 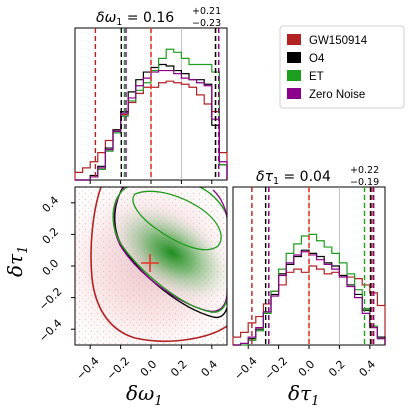 I want to click on omega1-title: δω1 = 0.16, so click(x=135, y=19).